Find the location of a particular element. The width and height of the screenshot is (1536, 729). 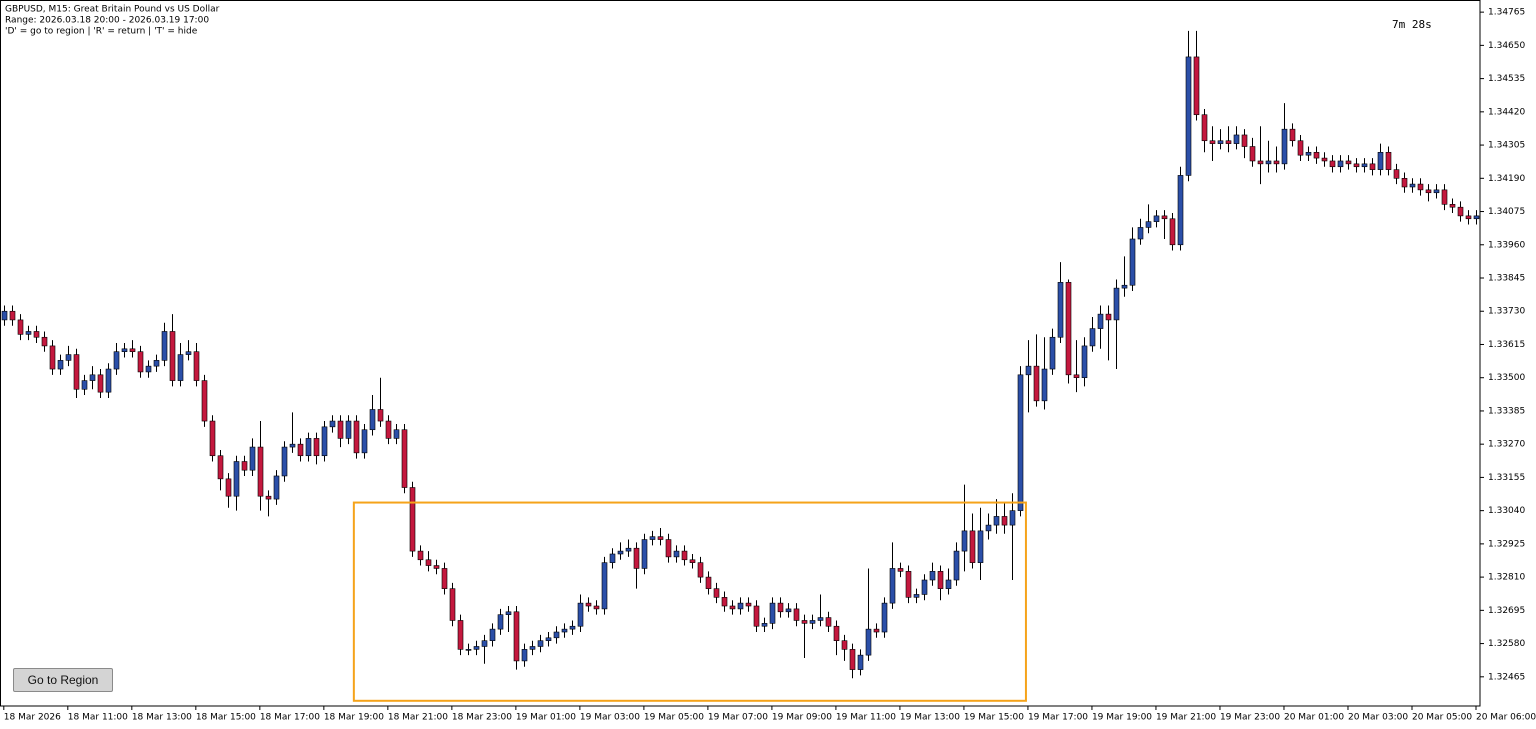

y-tick-label: 1.33155 is located at coordinates (1506, 478).